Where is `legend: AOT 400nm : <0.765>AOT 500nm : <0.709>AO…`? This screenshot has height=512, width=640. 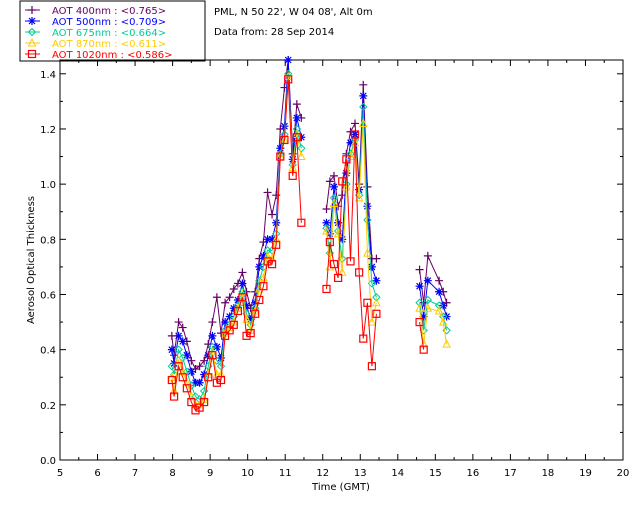
legend: AOT 400nm : <0.765>AOT 500nm : <0.709>AO… is located at coordinates (112, 31).